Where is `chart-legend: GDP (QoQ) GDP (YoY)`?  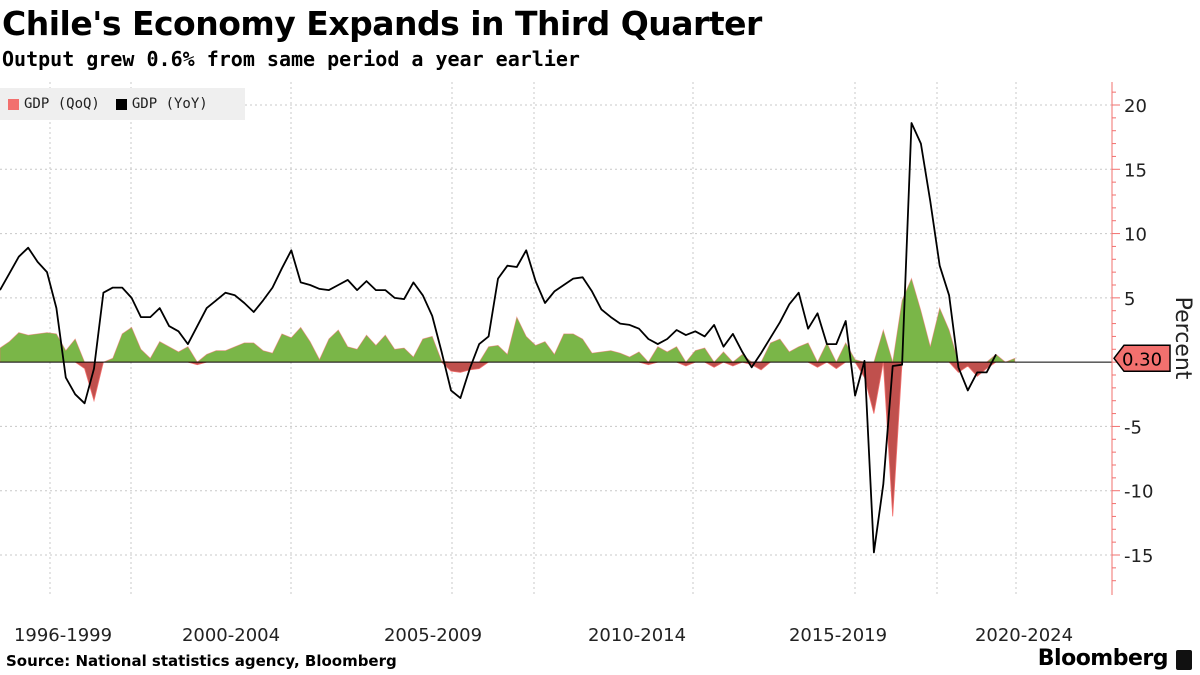 chart-legend: GDP (QoQ) GDP (YoY) is located at coordinates (122, 104).